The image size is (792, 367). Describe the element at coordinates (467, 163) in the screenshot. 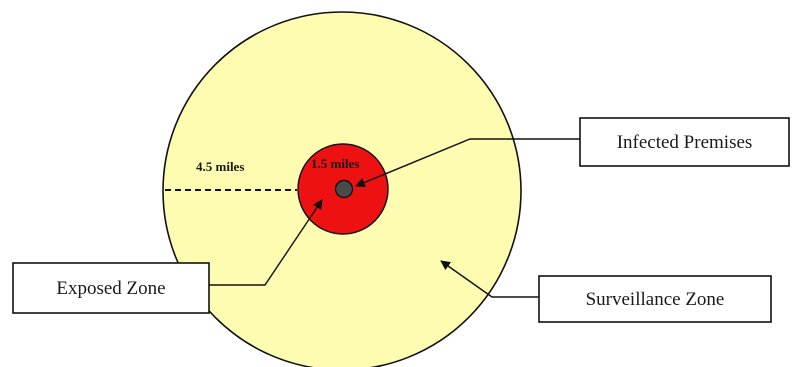

I see `infected-premises-leader` at that location.